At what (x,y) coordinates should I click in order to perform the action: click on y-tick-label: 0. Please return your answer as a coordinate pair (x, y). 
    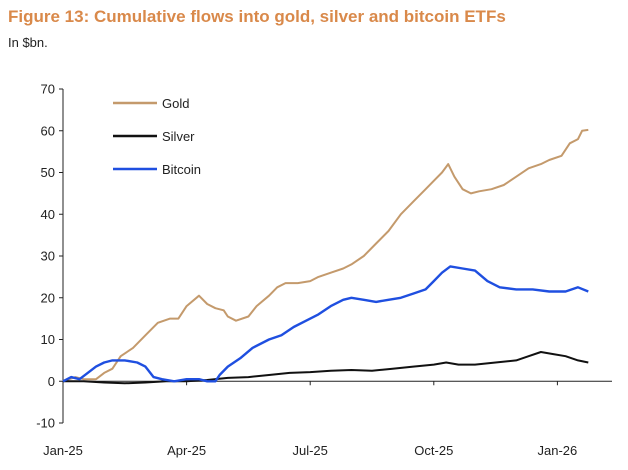
    Looking at the image, I should click on (51, 381).